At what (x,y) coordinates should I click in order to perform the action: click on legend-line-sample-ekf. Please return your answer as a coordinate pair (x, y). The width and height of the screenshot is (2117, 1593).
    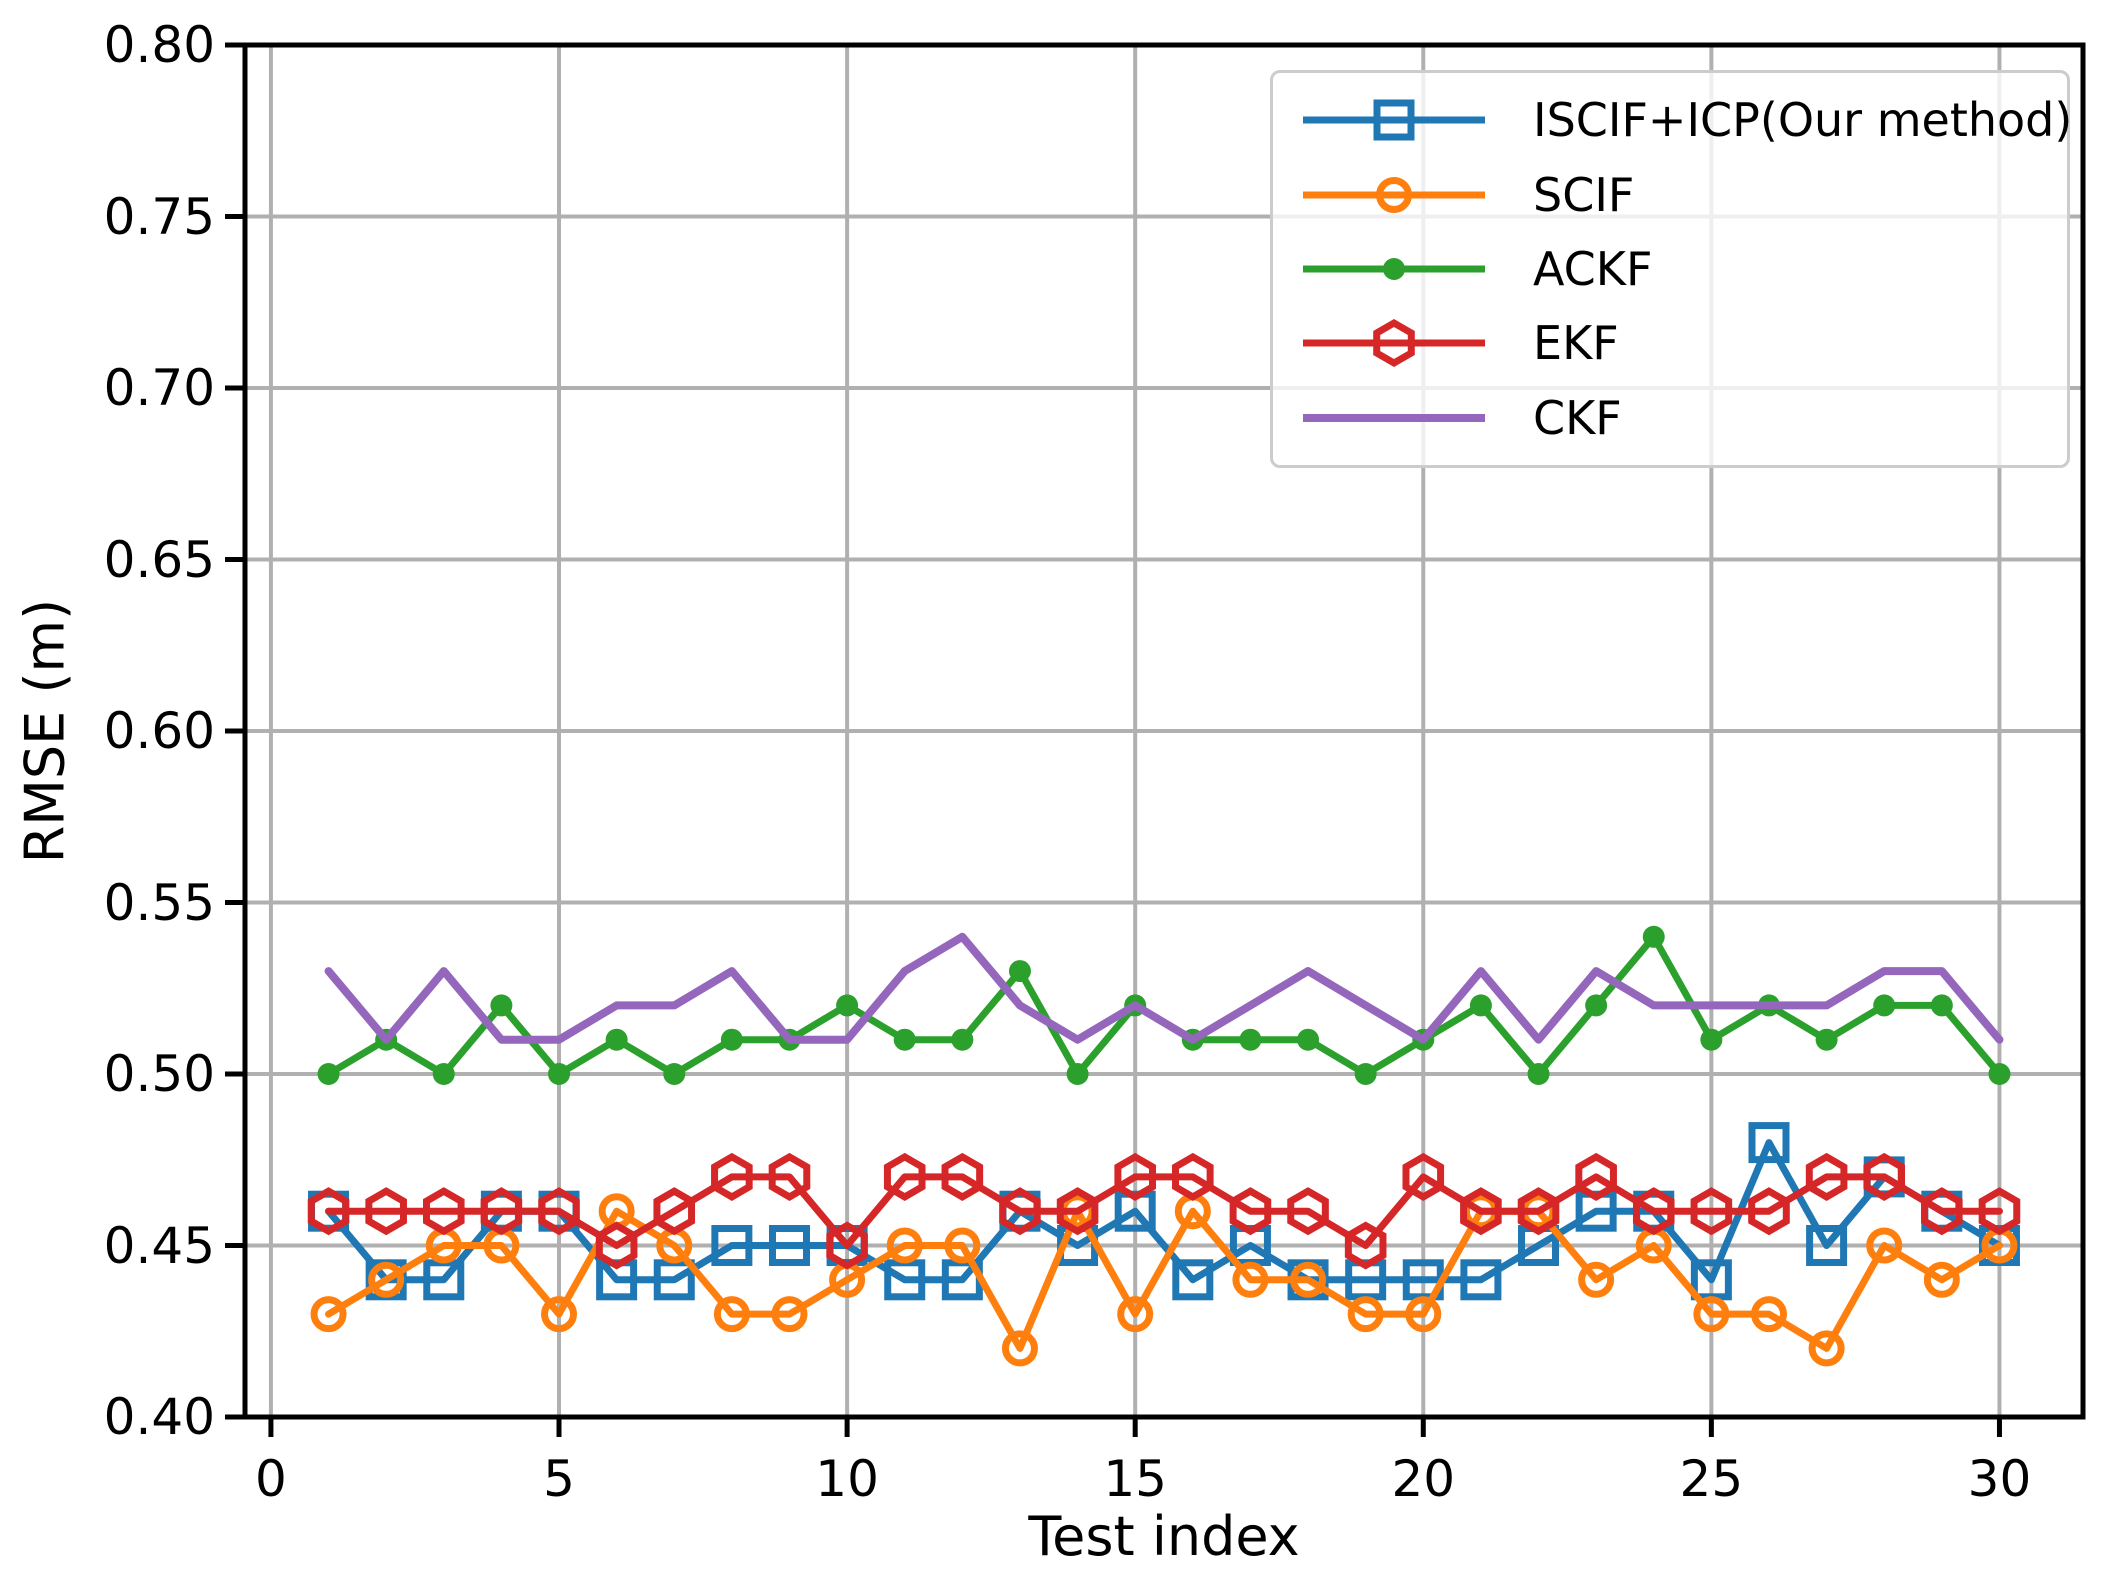
    Looking at the image, I should click on (1394, 343).